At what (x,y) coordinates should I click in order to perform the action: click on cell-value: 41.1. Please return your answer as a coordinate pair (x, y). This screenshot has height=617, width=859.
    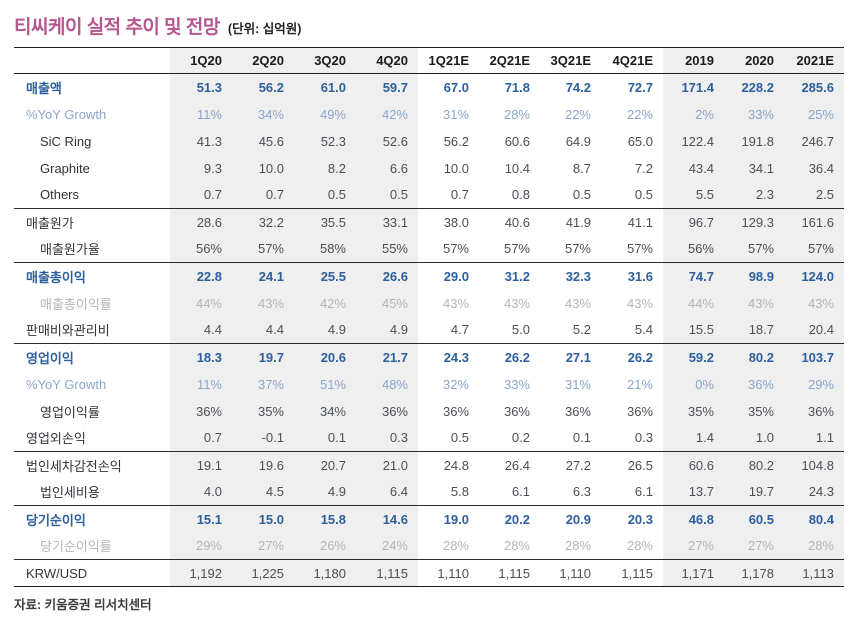
    Looking at the image, I should click on (632, 222).